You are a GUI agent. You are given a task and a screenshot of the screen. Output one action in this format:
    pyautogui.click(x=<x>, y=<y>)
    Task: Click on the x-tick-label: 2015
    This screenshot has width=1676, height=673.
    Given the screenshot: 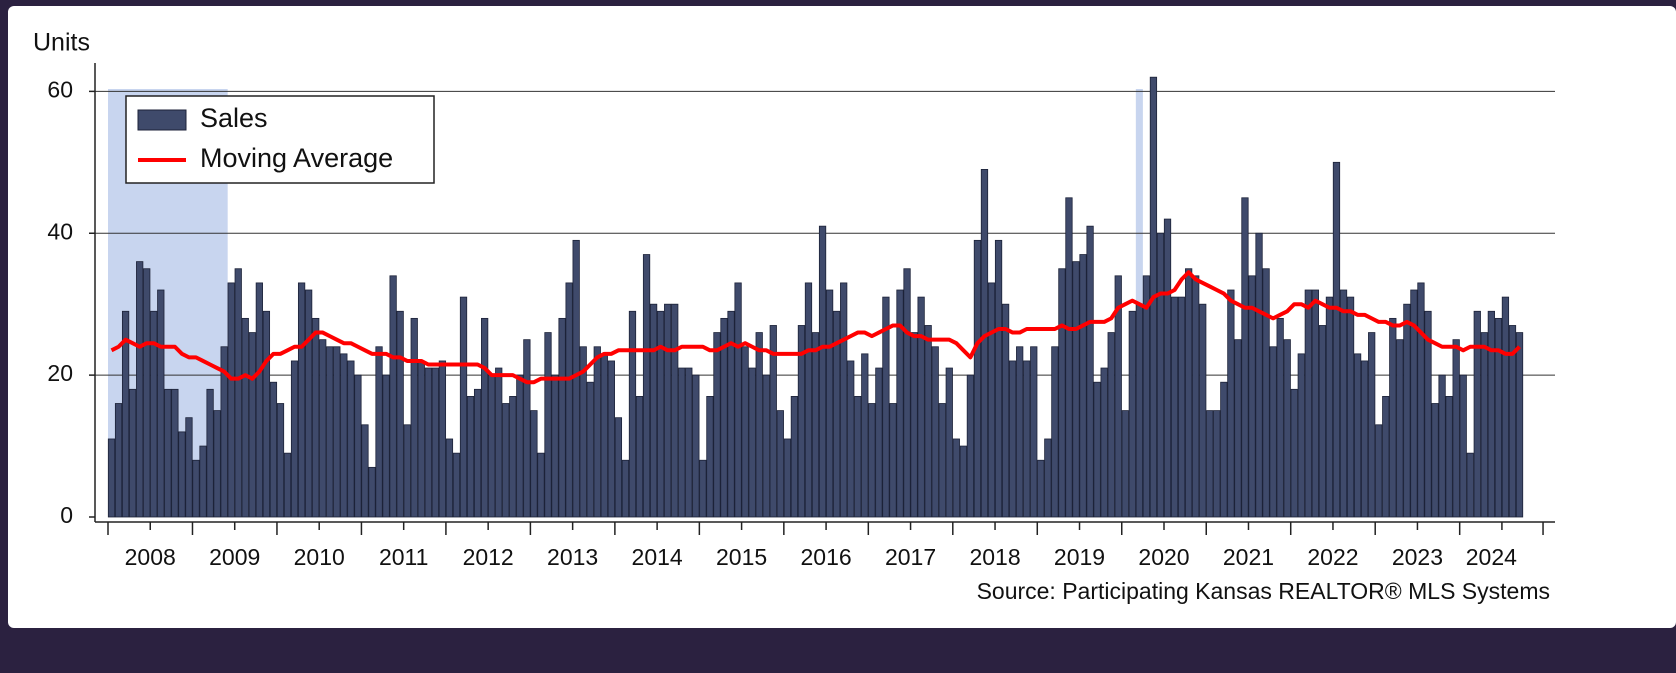 What is the action you would take?
    pyautogui.click(x=741, y=557)
    